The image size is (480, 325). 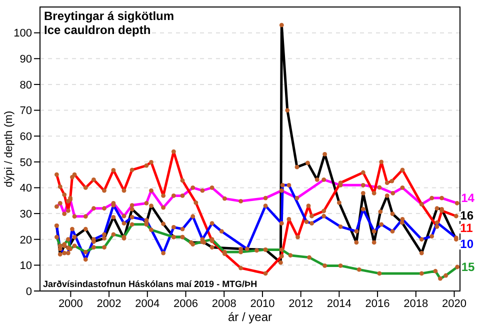 What do you see at coordinates (26, 240) in the screenshot?
I see `y-tick-label: 20` at bounding box center [26, 240].